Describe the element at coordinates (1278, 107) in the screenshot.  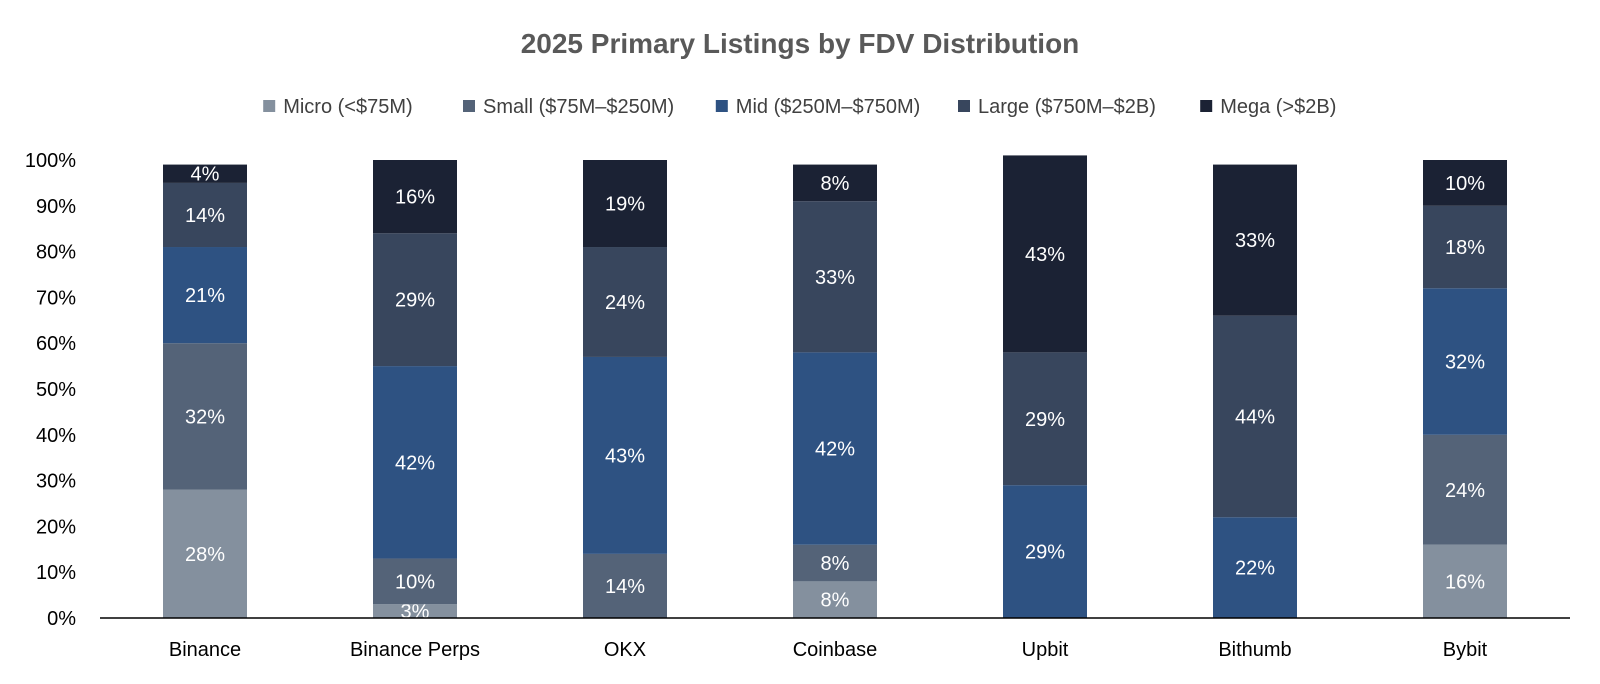
I see `legend-label-mega-2b: Mega (>$2B)` at that location.